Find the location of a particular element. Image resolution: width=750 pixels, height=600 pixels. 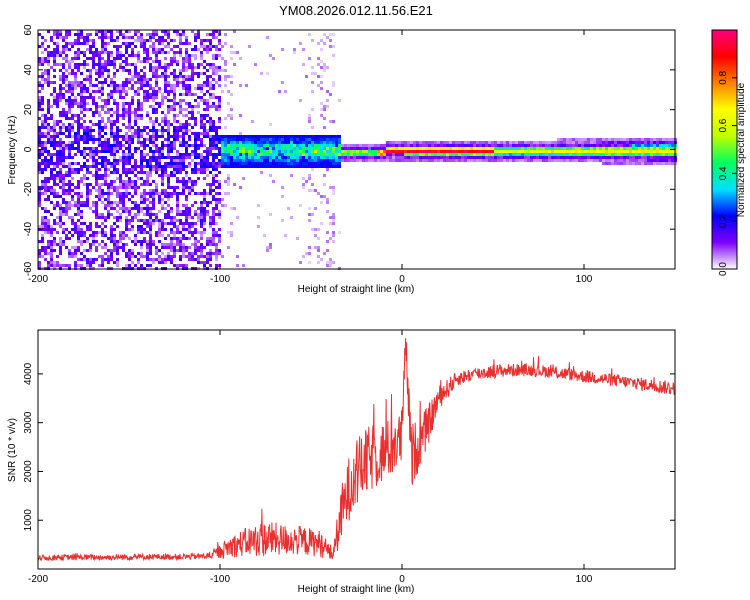

x-tick-label: -200 is located at coordinates (38, 579).